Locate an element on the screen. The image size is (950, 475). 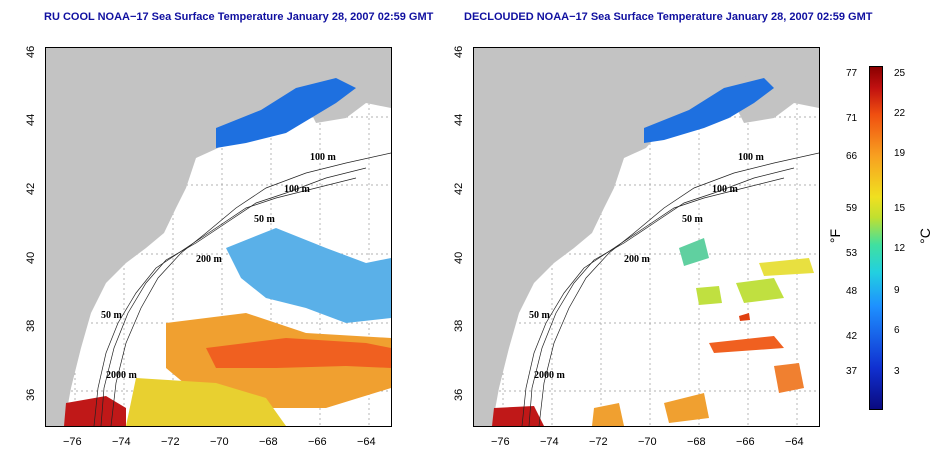
colorbar-f-tick: 59 is located at coordinates (852, 208).